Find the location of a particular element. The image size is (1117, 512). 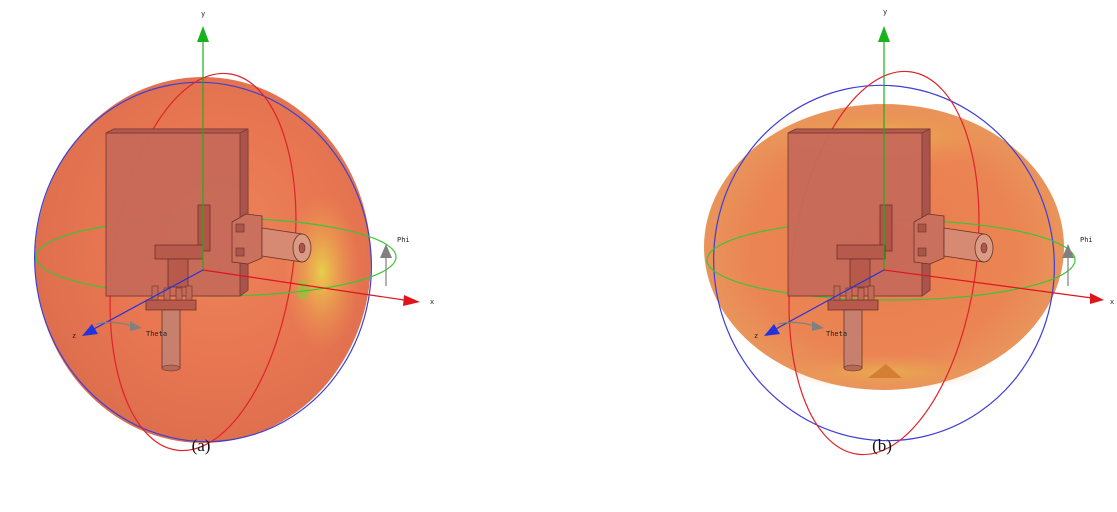

pattern-highlight is located at coordinates (322, 272).